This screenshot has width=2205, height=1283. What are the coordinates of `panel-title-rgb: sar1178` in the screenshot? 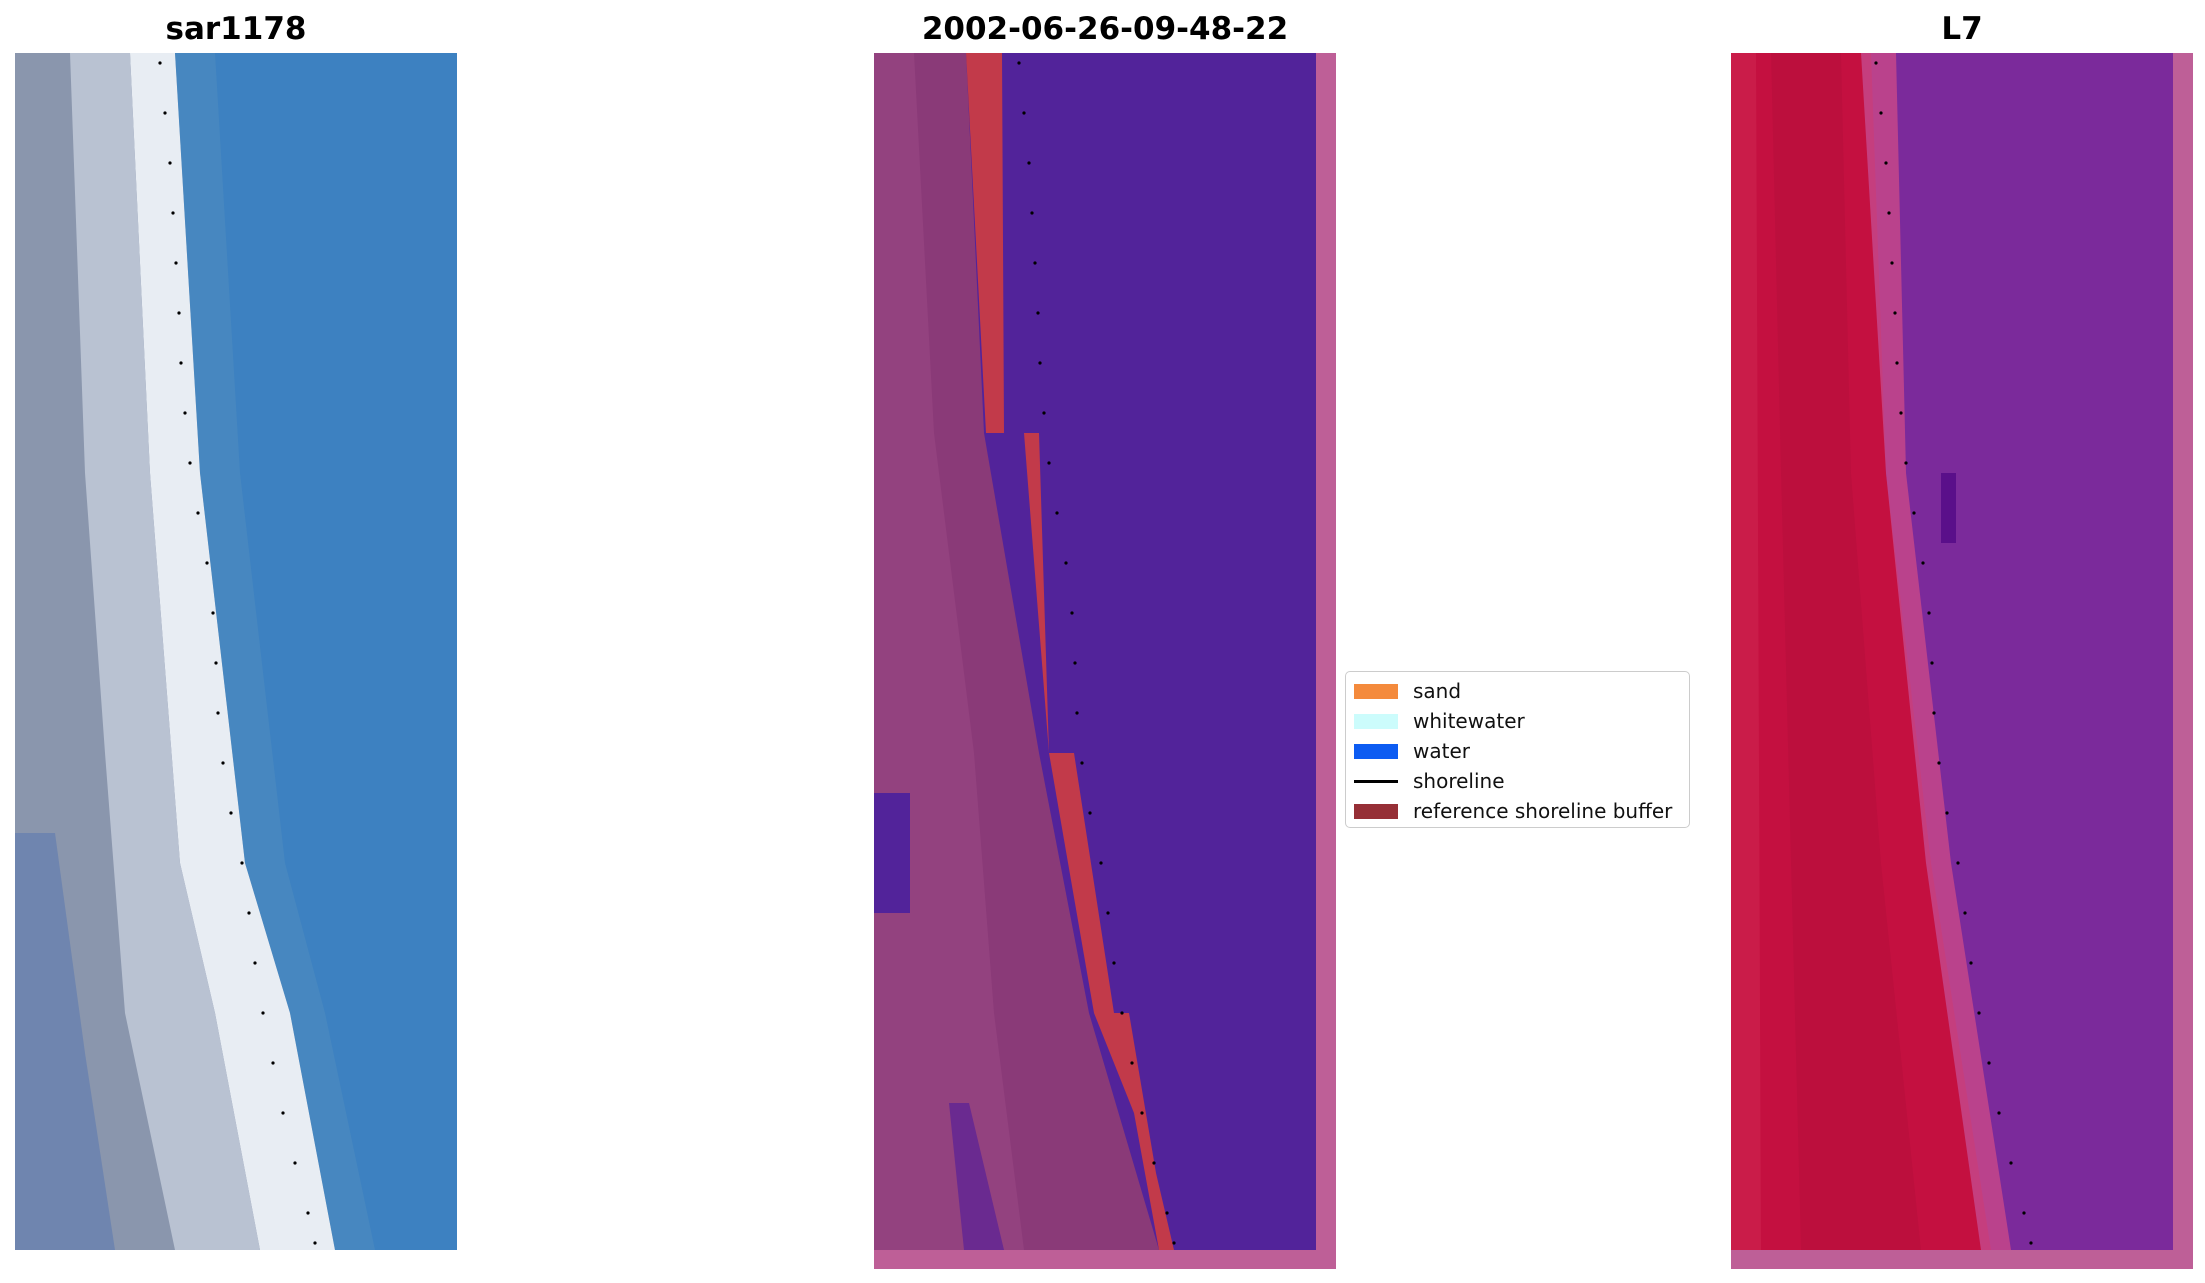 It's located at (236, 29).